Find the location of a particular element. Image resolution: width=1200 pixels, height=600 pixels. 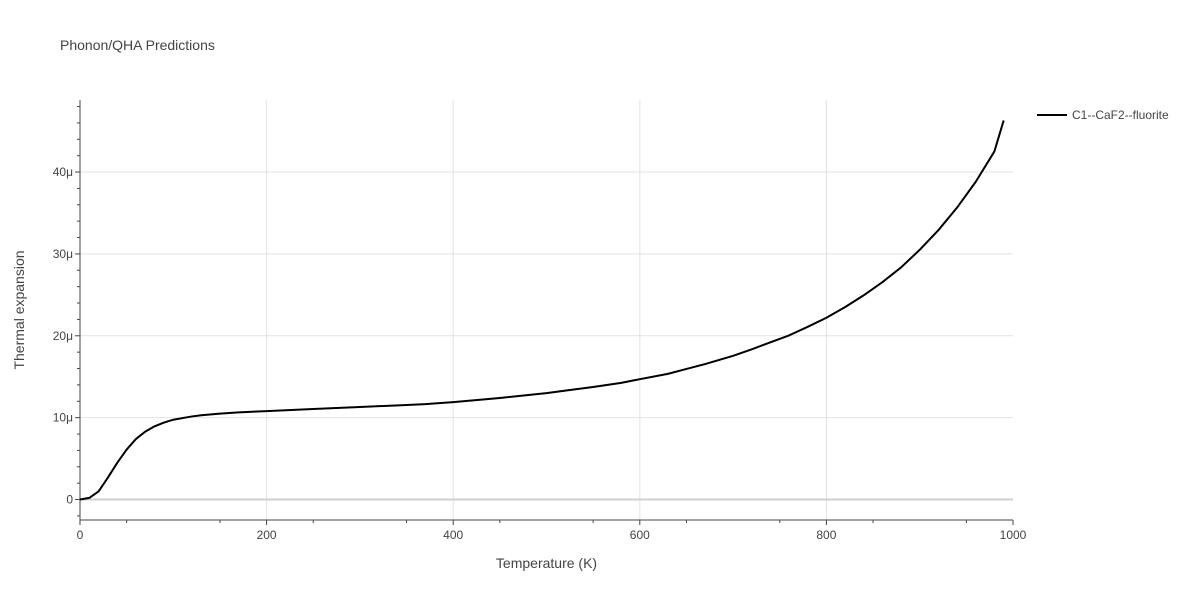

y-tick-label: 10μ is located at coordinates (63, 418).